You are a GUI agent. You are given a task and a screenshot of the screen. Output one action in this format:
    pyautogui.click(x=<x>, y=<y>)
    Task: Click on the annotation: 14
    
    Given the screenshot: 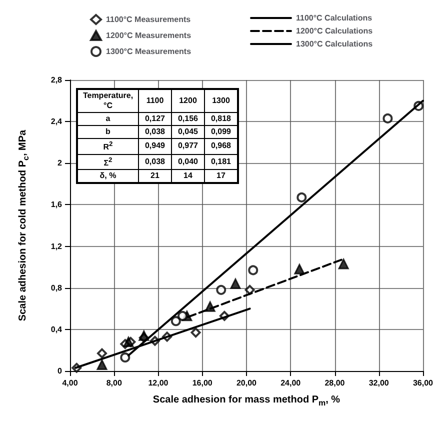 What is the action you would take?
    pyautogui.click(x=188, y=177)
    